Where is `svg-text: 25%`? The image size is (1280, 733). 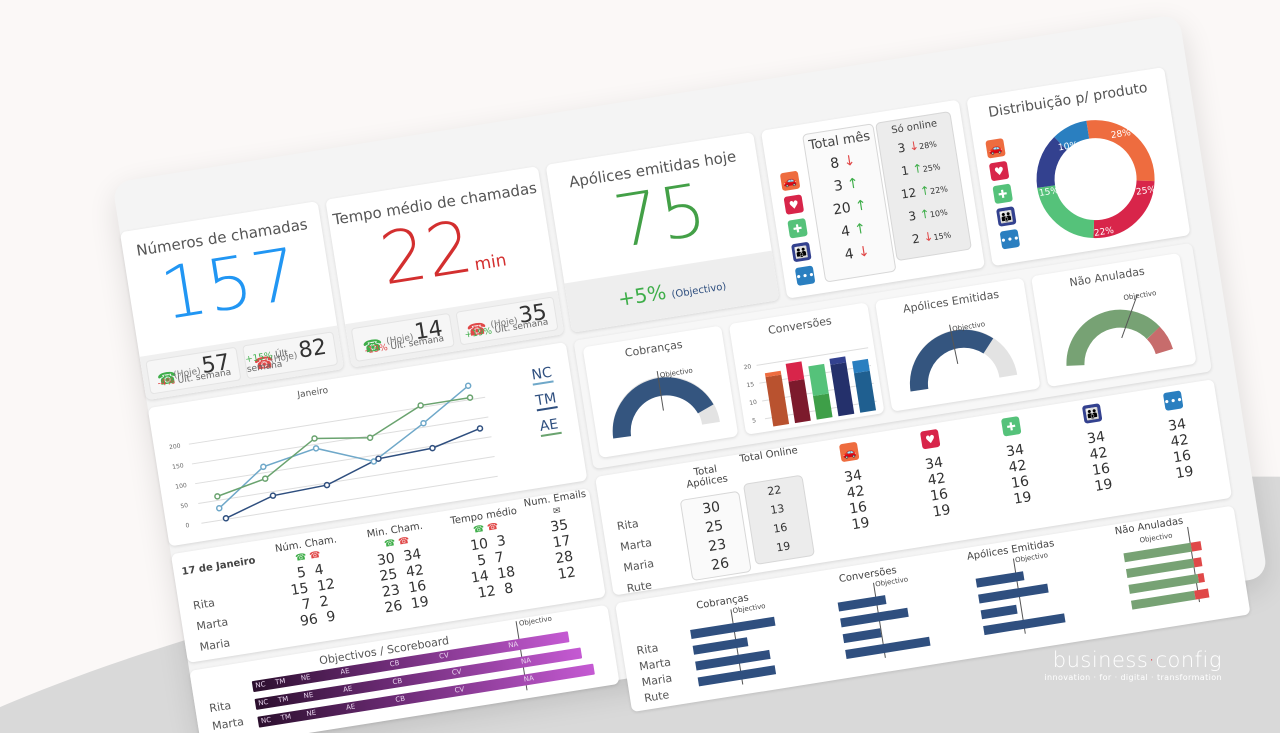 svg-text: 25% is located at coordinates (1146, 191).